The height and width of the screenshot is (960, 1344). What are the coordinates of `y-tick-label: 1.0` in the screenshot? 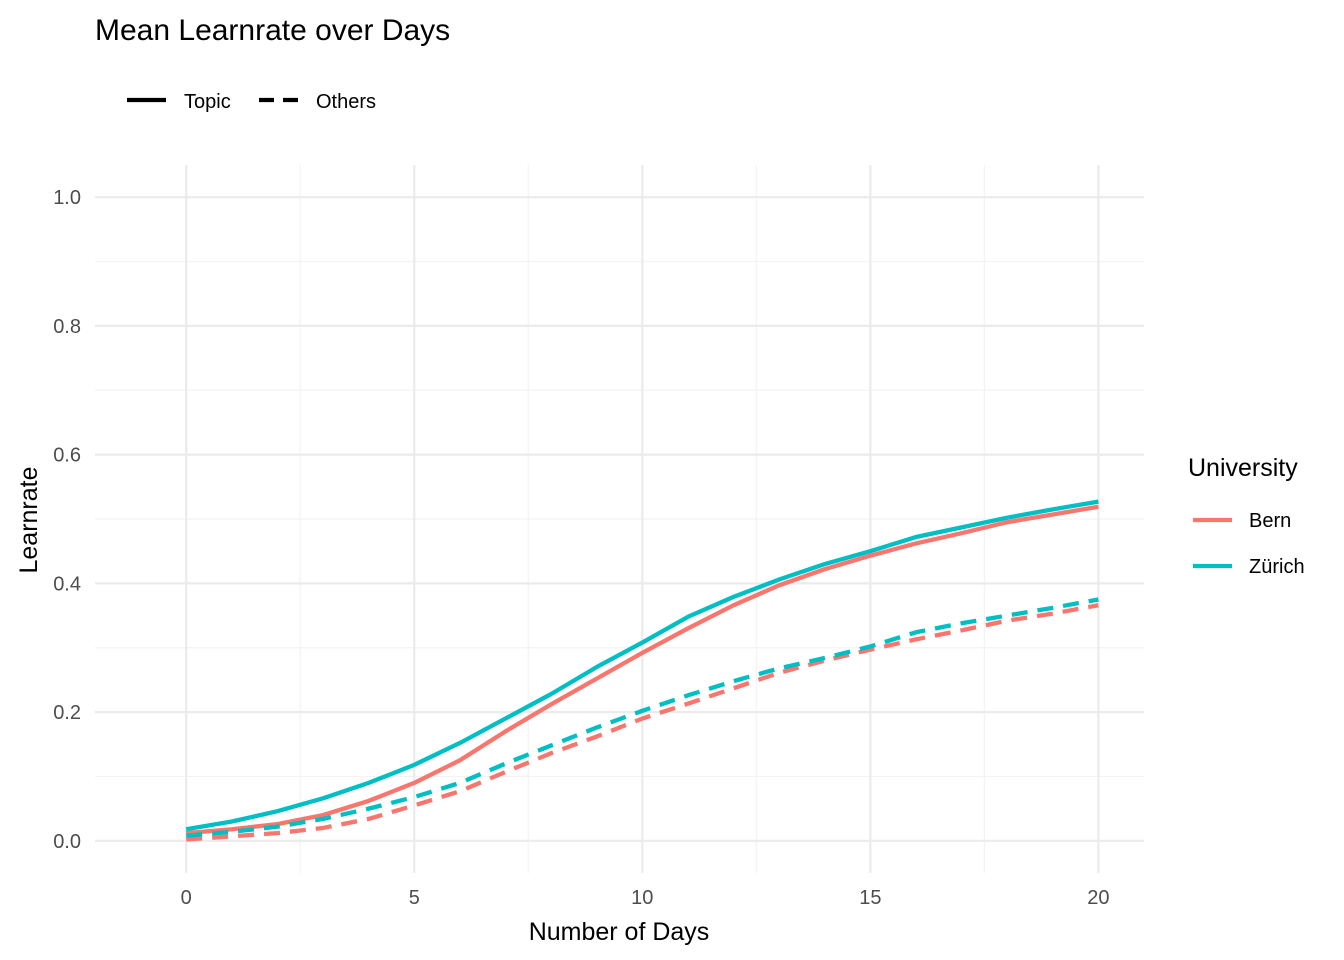 It's located at (67, 198).